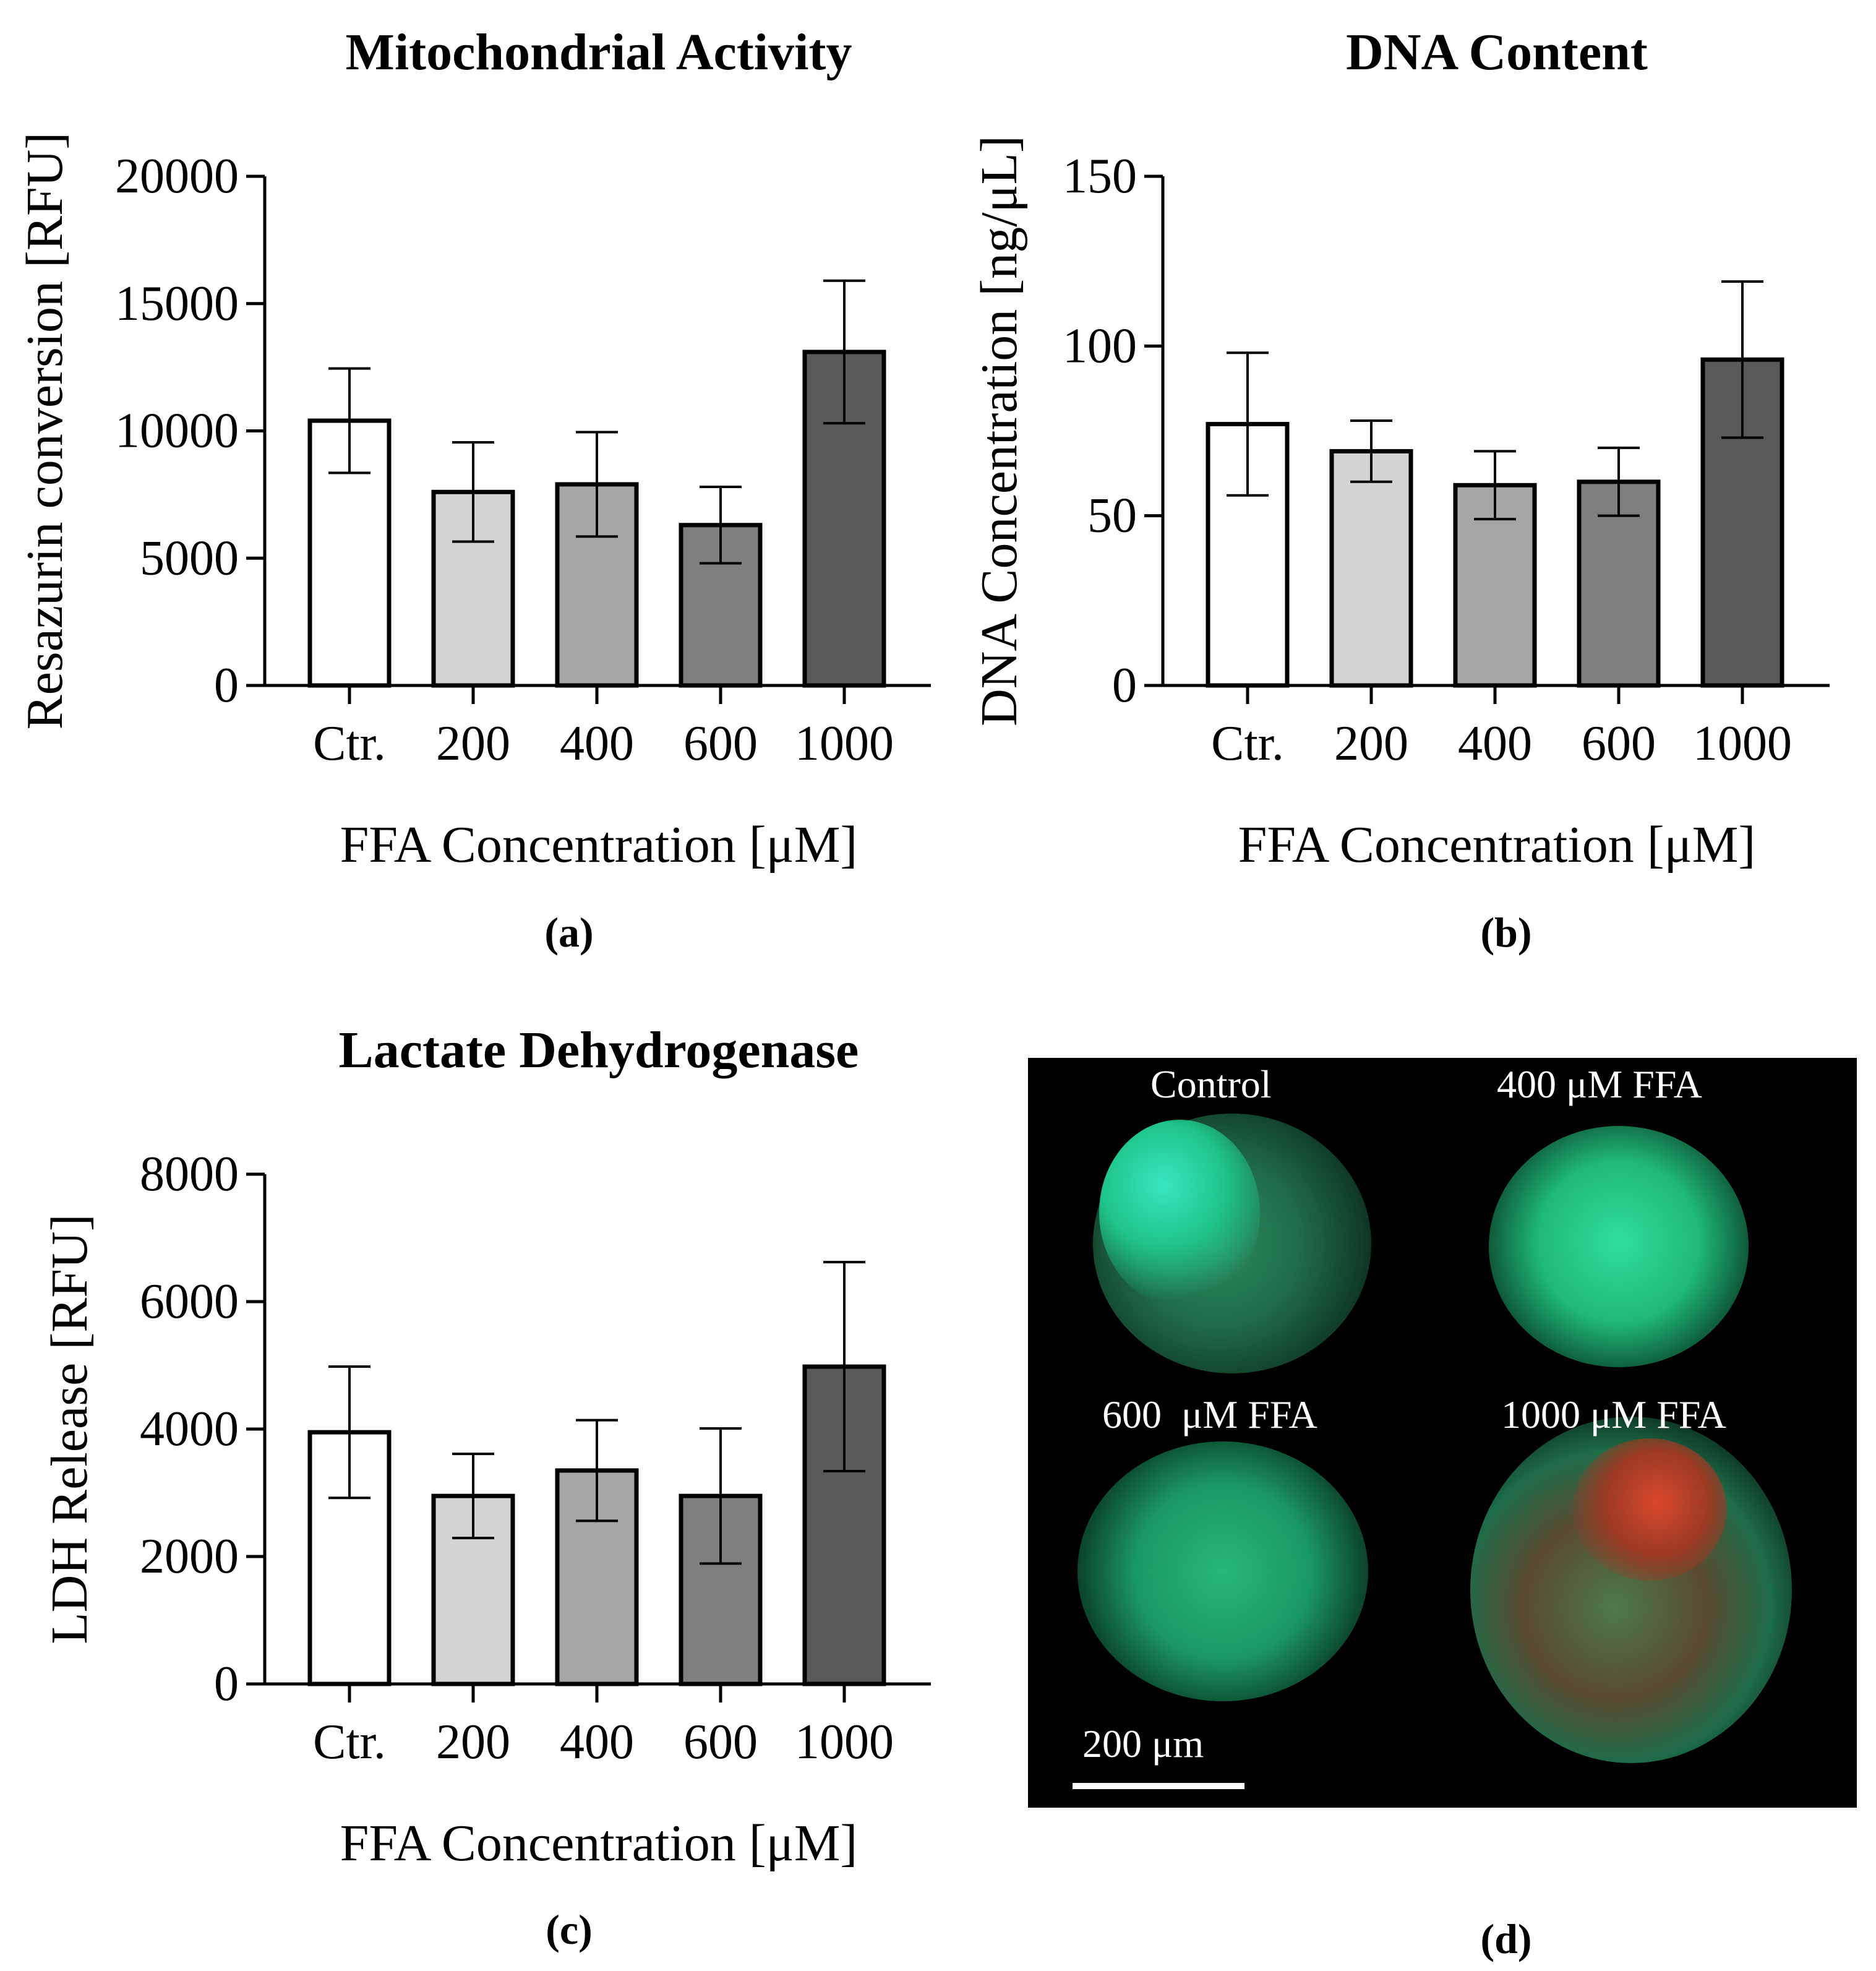 The image size is (1876, 1971). What do you see at coordinates (189, 1557) in the screenshot?
I see `y-tick-label-2000: 2000` at bounding box center [189, 1557].